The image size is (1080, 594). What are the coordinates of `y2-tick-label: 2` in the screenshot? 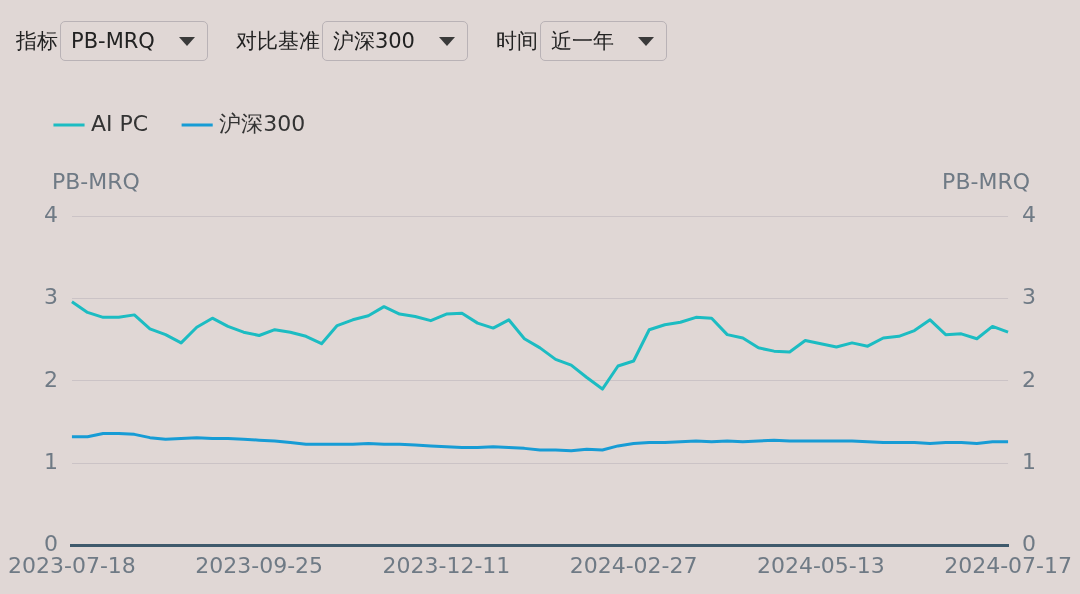 It's located at (1029, 379).